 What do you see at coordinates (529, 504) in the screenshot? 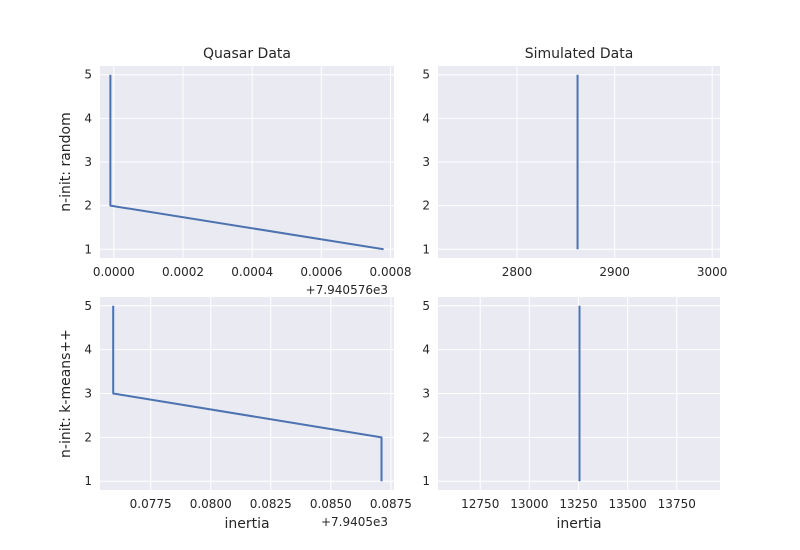
I see `x-tick-label: 13000` at bounding box center [529, 504].